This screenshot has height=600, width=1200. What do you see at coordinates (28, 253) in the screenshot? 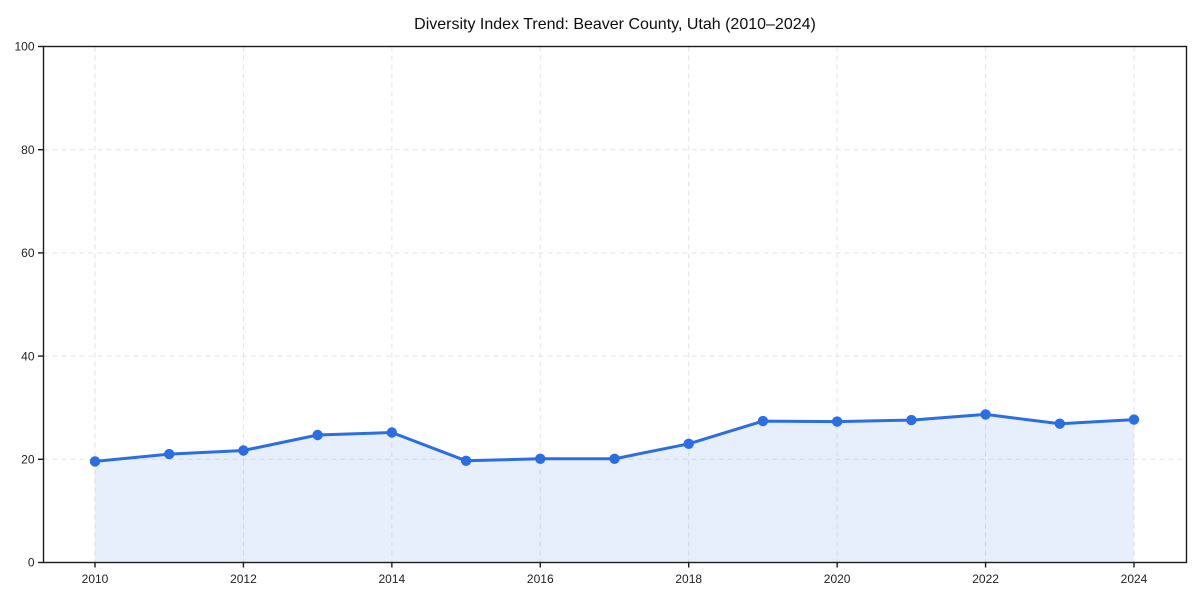
I see `y-tick-label: 60` at bounding box center [28, 253].